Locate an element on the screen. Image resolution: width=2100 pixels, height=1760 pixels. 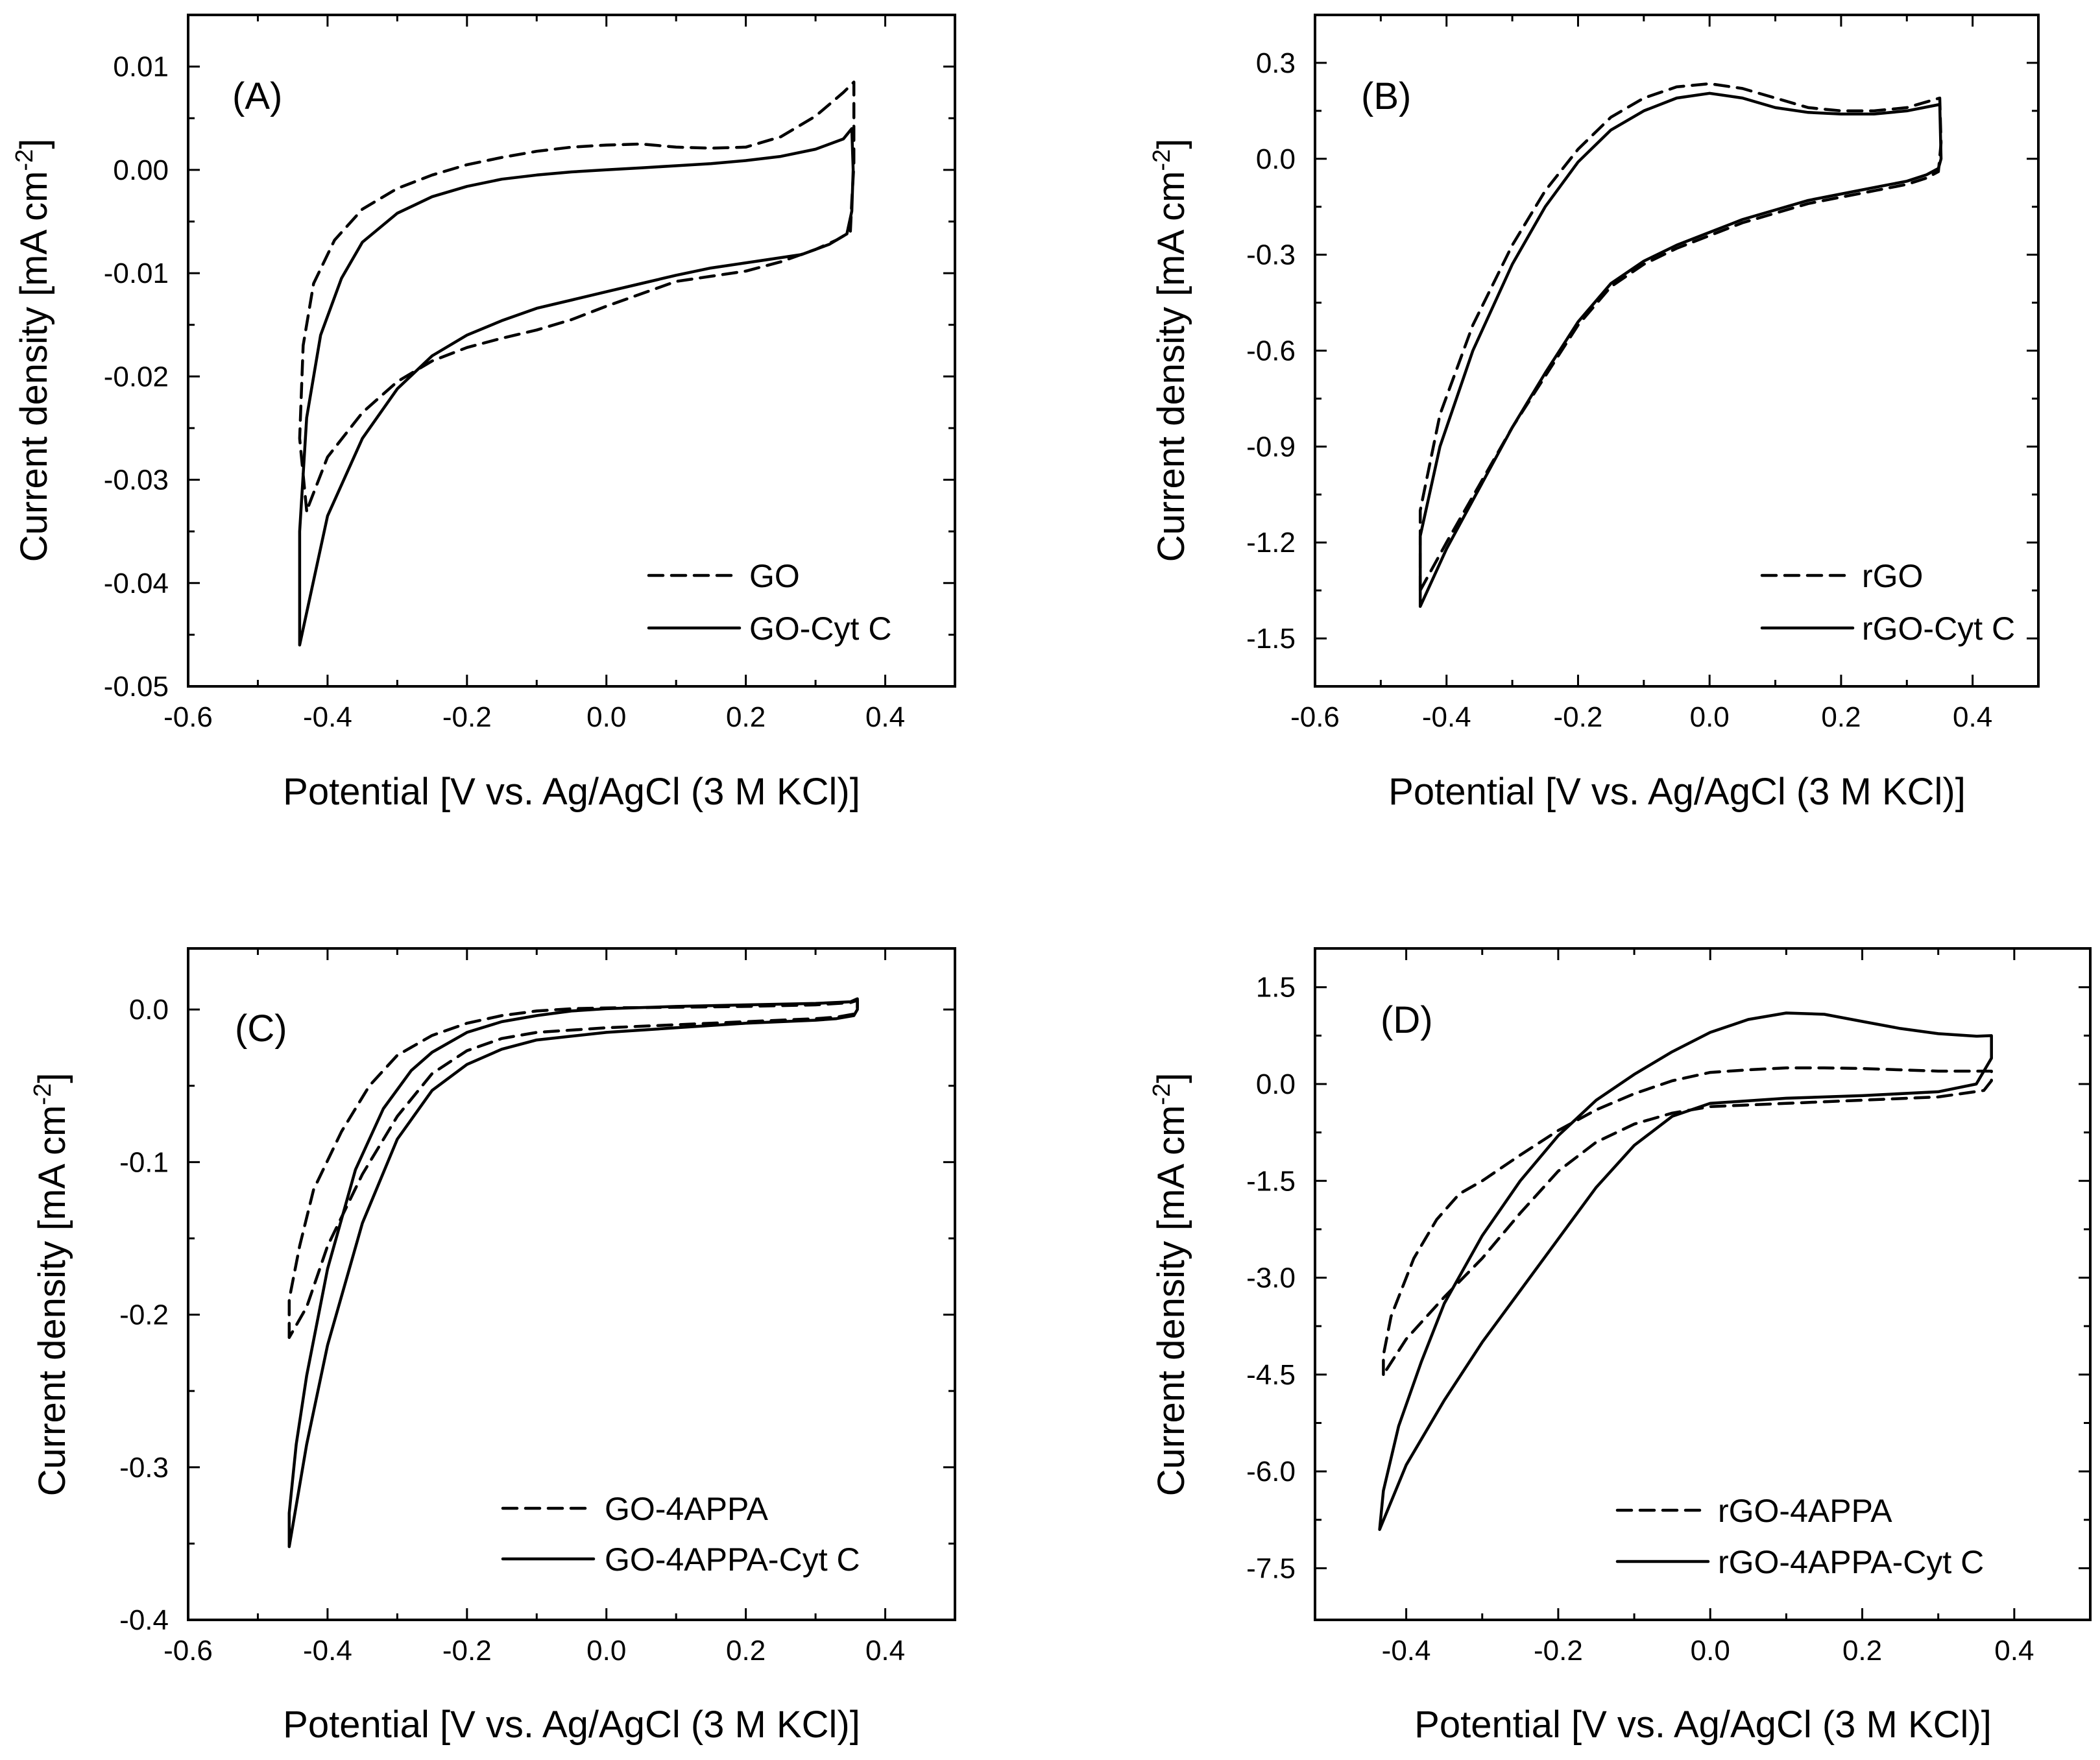
y-tick-label-a: -0.05 is located at coordinates (136, 687).